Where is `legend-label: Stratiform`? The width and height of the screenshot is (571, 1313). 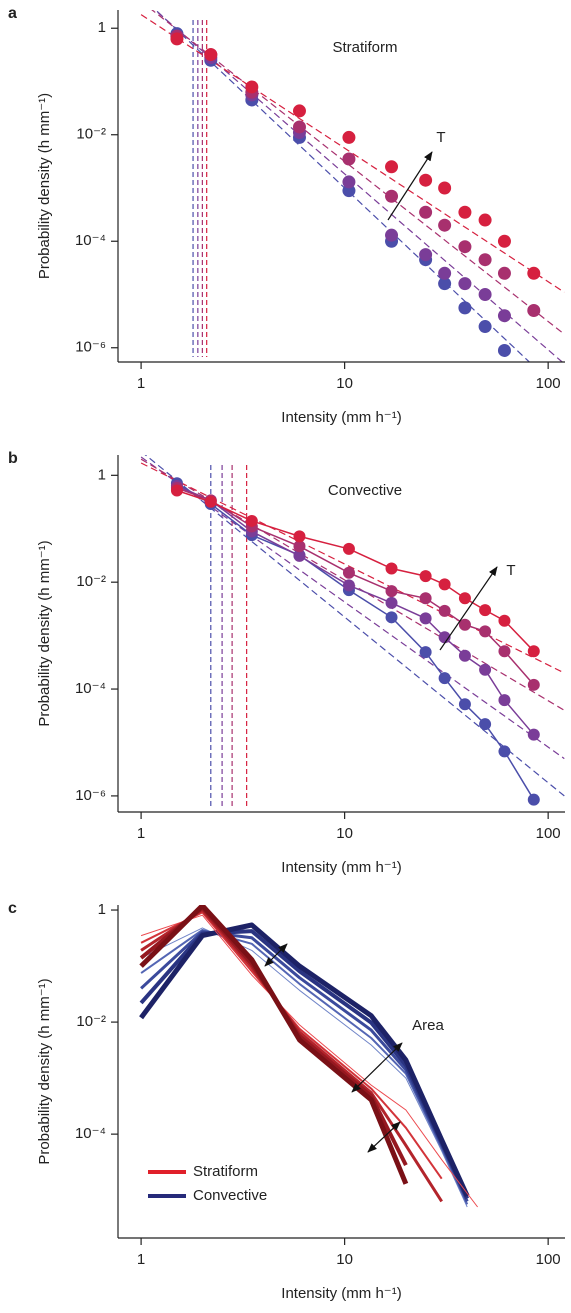 legend-label: Stratiform is located at coordinates (225, 1171).